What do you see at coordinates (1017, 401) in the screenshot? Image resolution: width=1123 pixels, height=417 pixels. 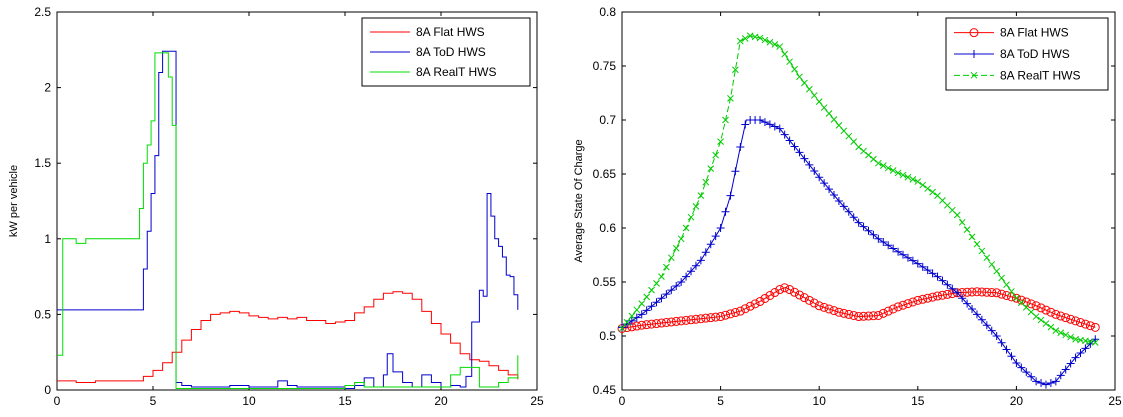 I see `x-tick-label: 20` at bounding box center [1017, 401].